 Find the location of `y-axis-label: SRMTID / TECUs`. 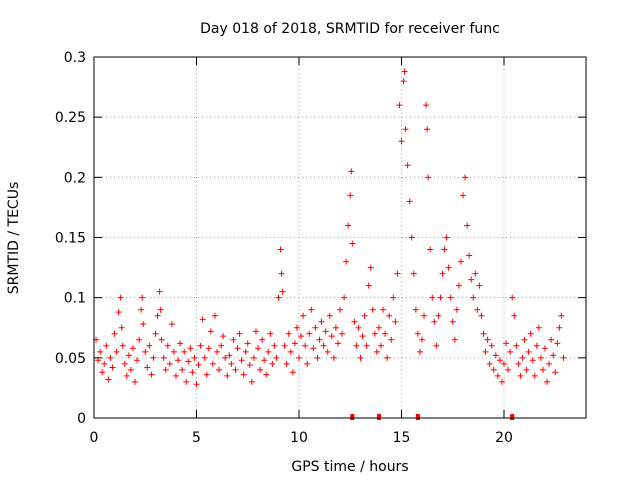

y-axis-label: SRMTID / TECUs is located at coordinates (14, 238).